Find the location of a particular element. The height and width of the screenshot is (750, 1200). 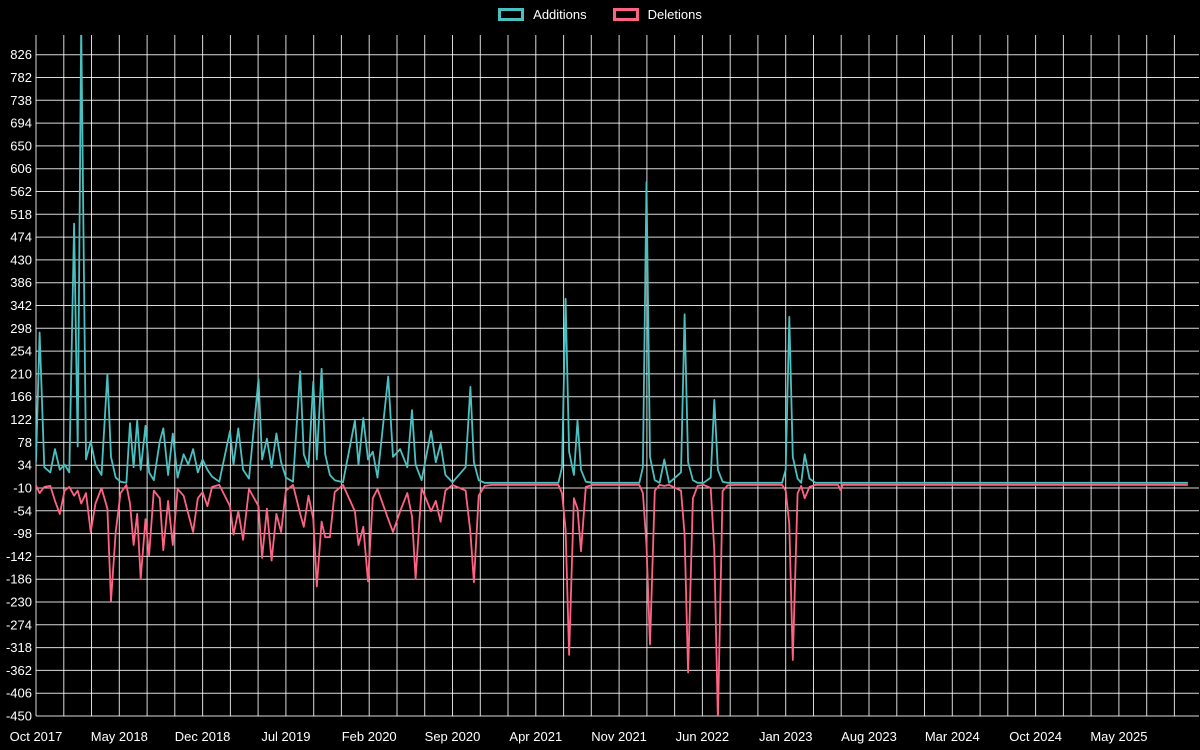

y-tick-label: 298 is located at coordinates (21, 328).